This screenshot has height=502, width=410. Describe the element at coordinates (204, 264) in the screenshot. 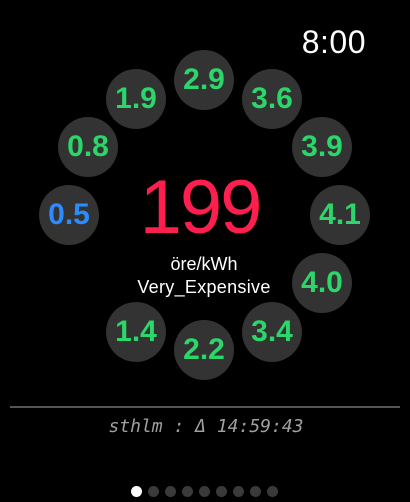

I see `price-unit: öre/kWh` at that location.